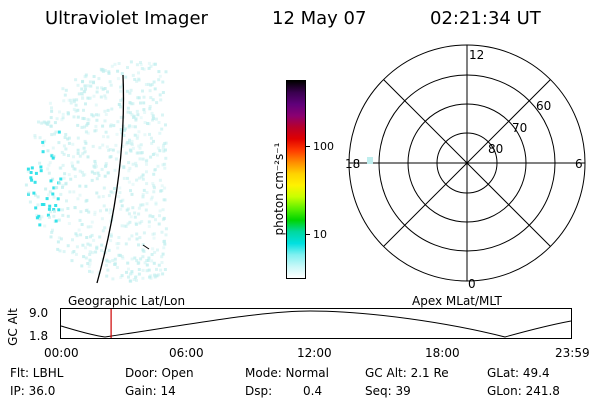 Image resolution: width=600 pixels, height=400 pixels. Describe the element at coordinates (39, 313) in the screenshot. I see `orbit-y-max-label: 9.0` at that location.